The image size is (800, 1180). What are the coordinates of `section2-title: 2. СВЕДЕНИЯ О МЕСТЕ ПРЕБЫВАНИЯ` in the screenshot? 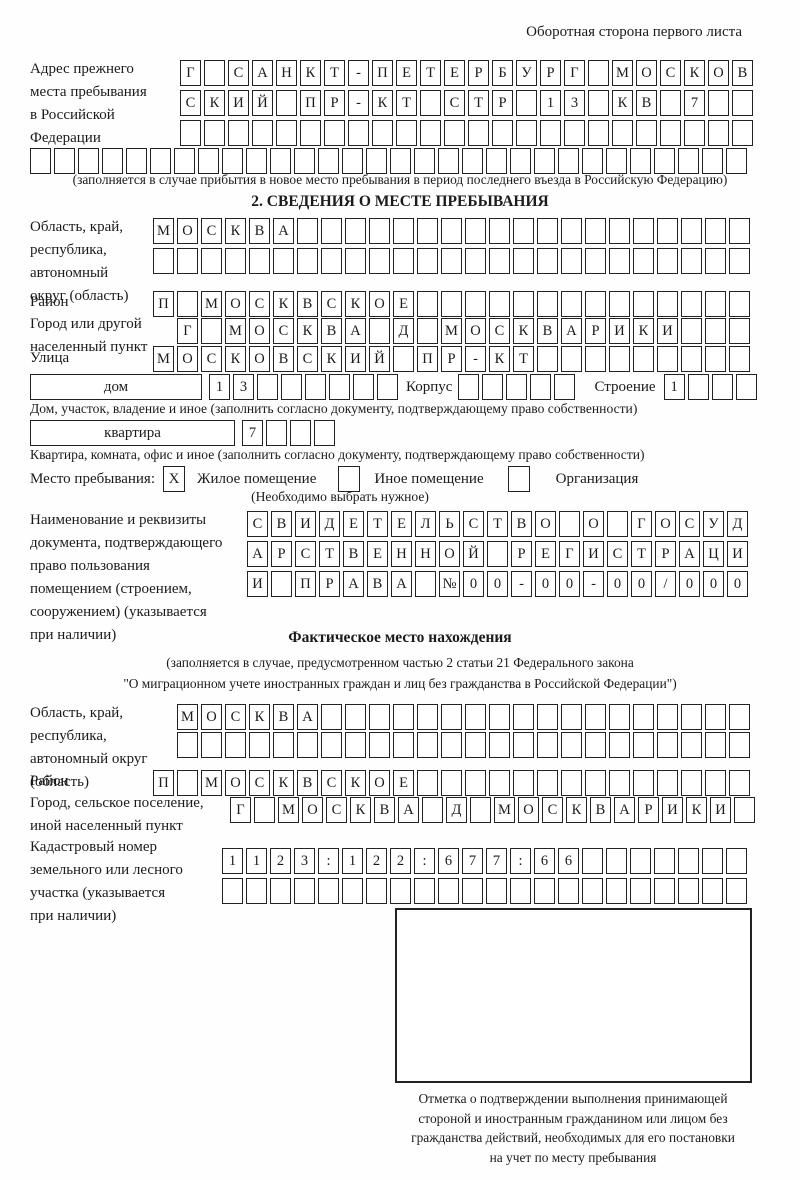 It's located at (400, 201).